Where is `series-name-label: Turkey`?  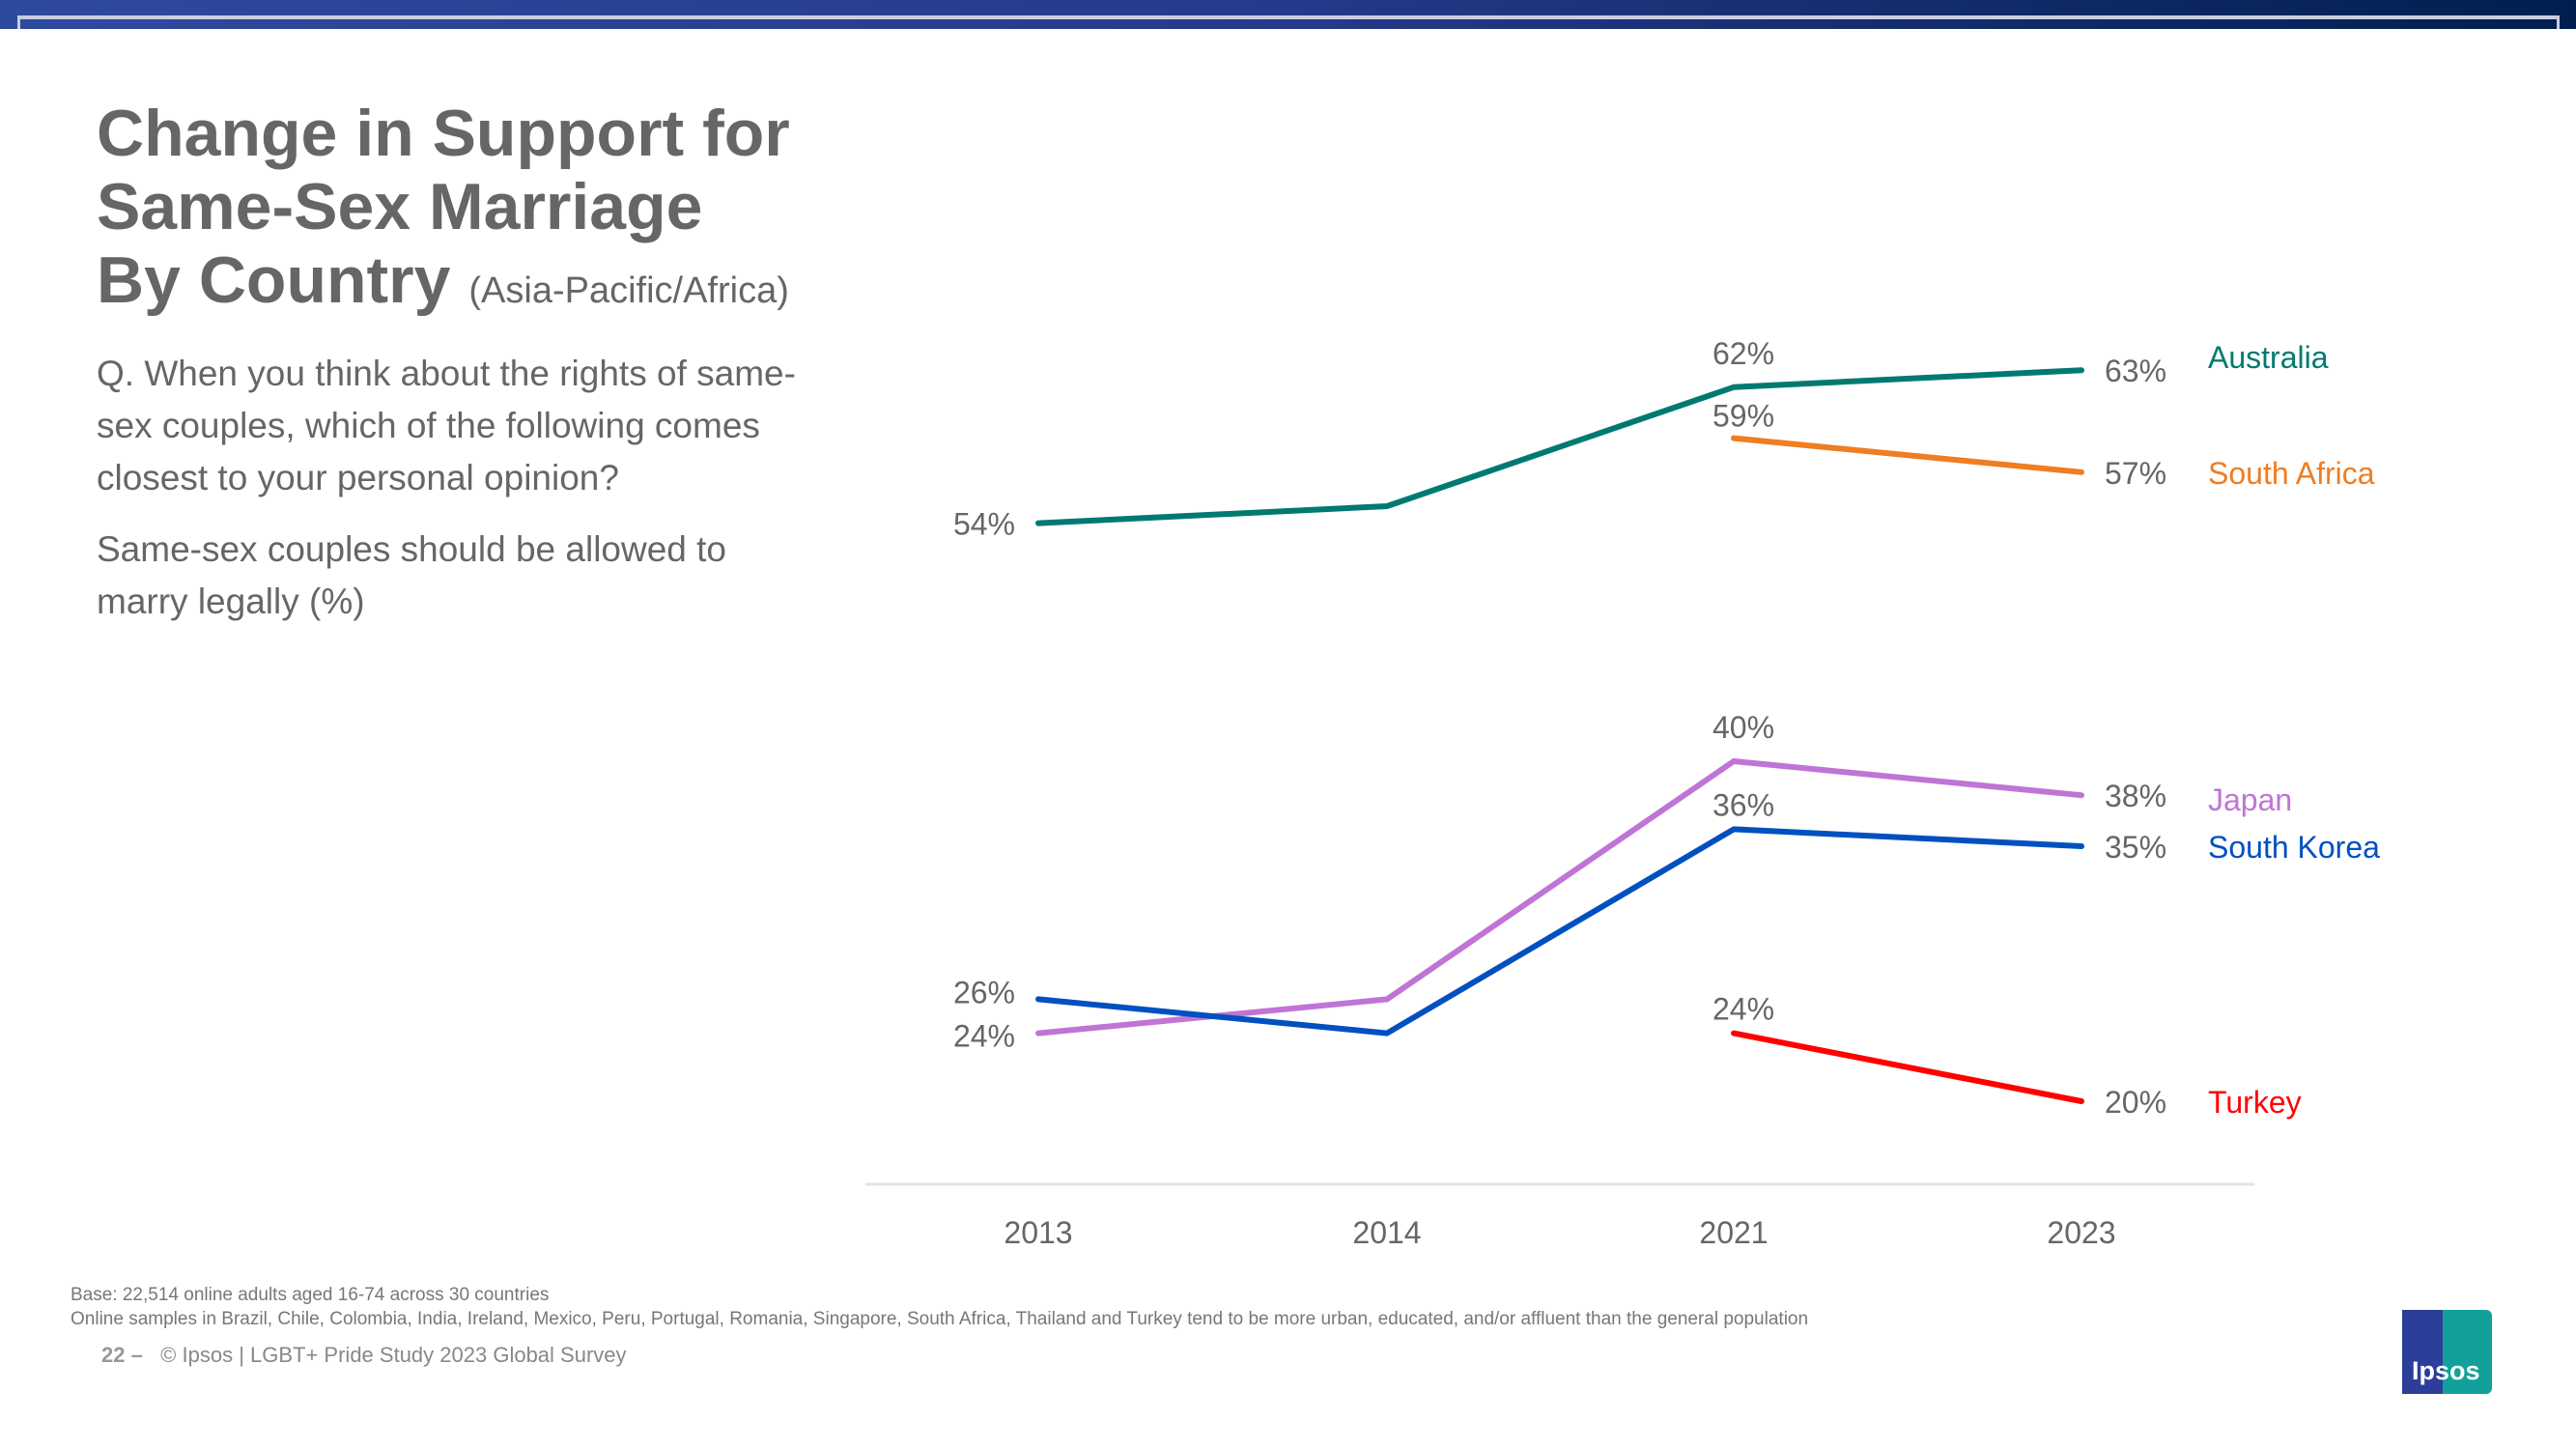
series-name-label: Turkey is located at coordinates (2255, 1102).